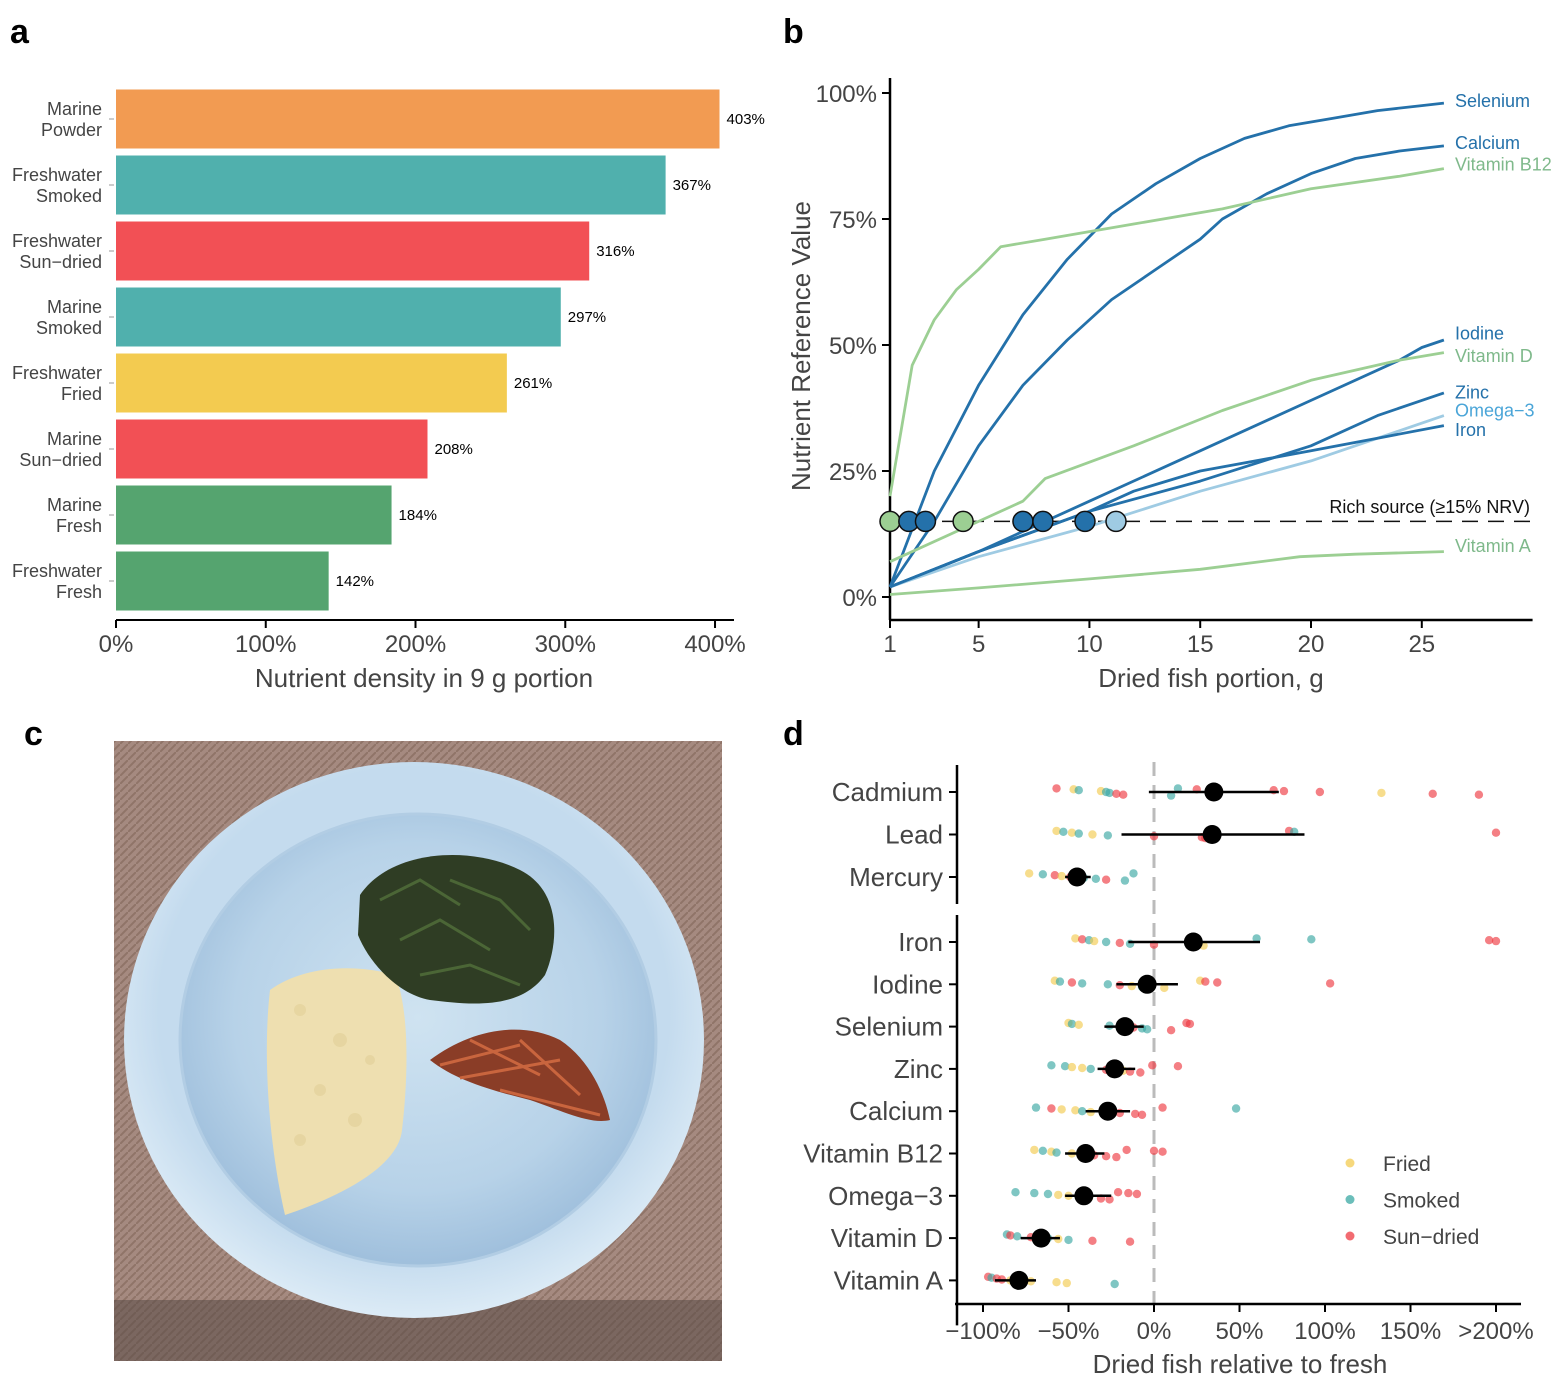 This screenshot has height=1400, width=1565. I want to click on row-label-8: Vitamin B12, so click(873, 1154).